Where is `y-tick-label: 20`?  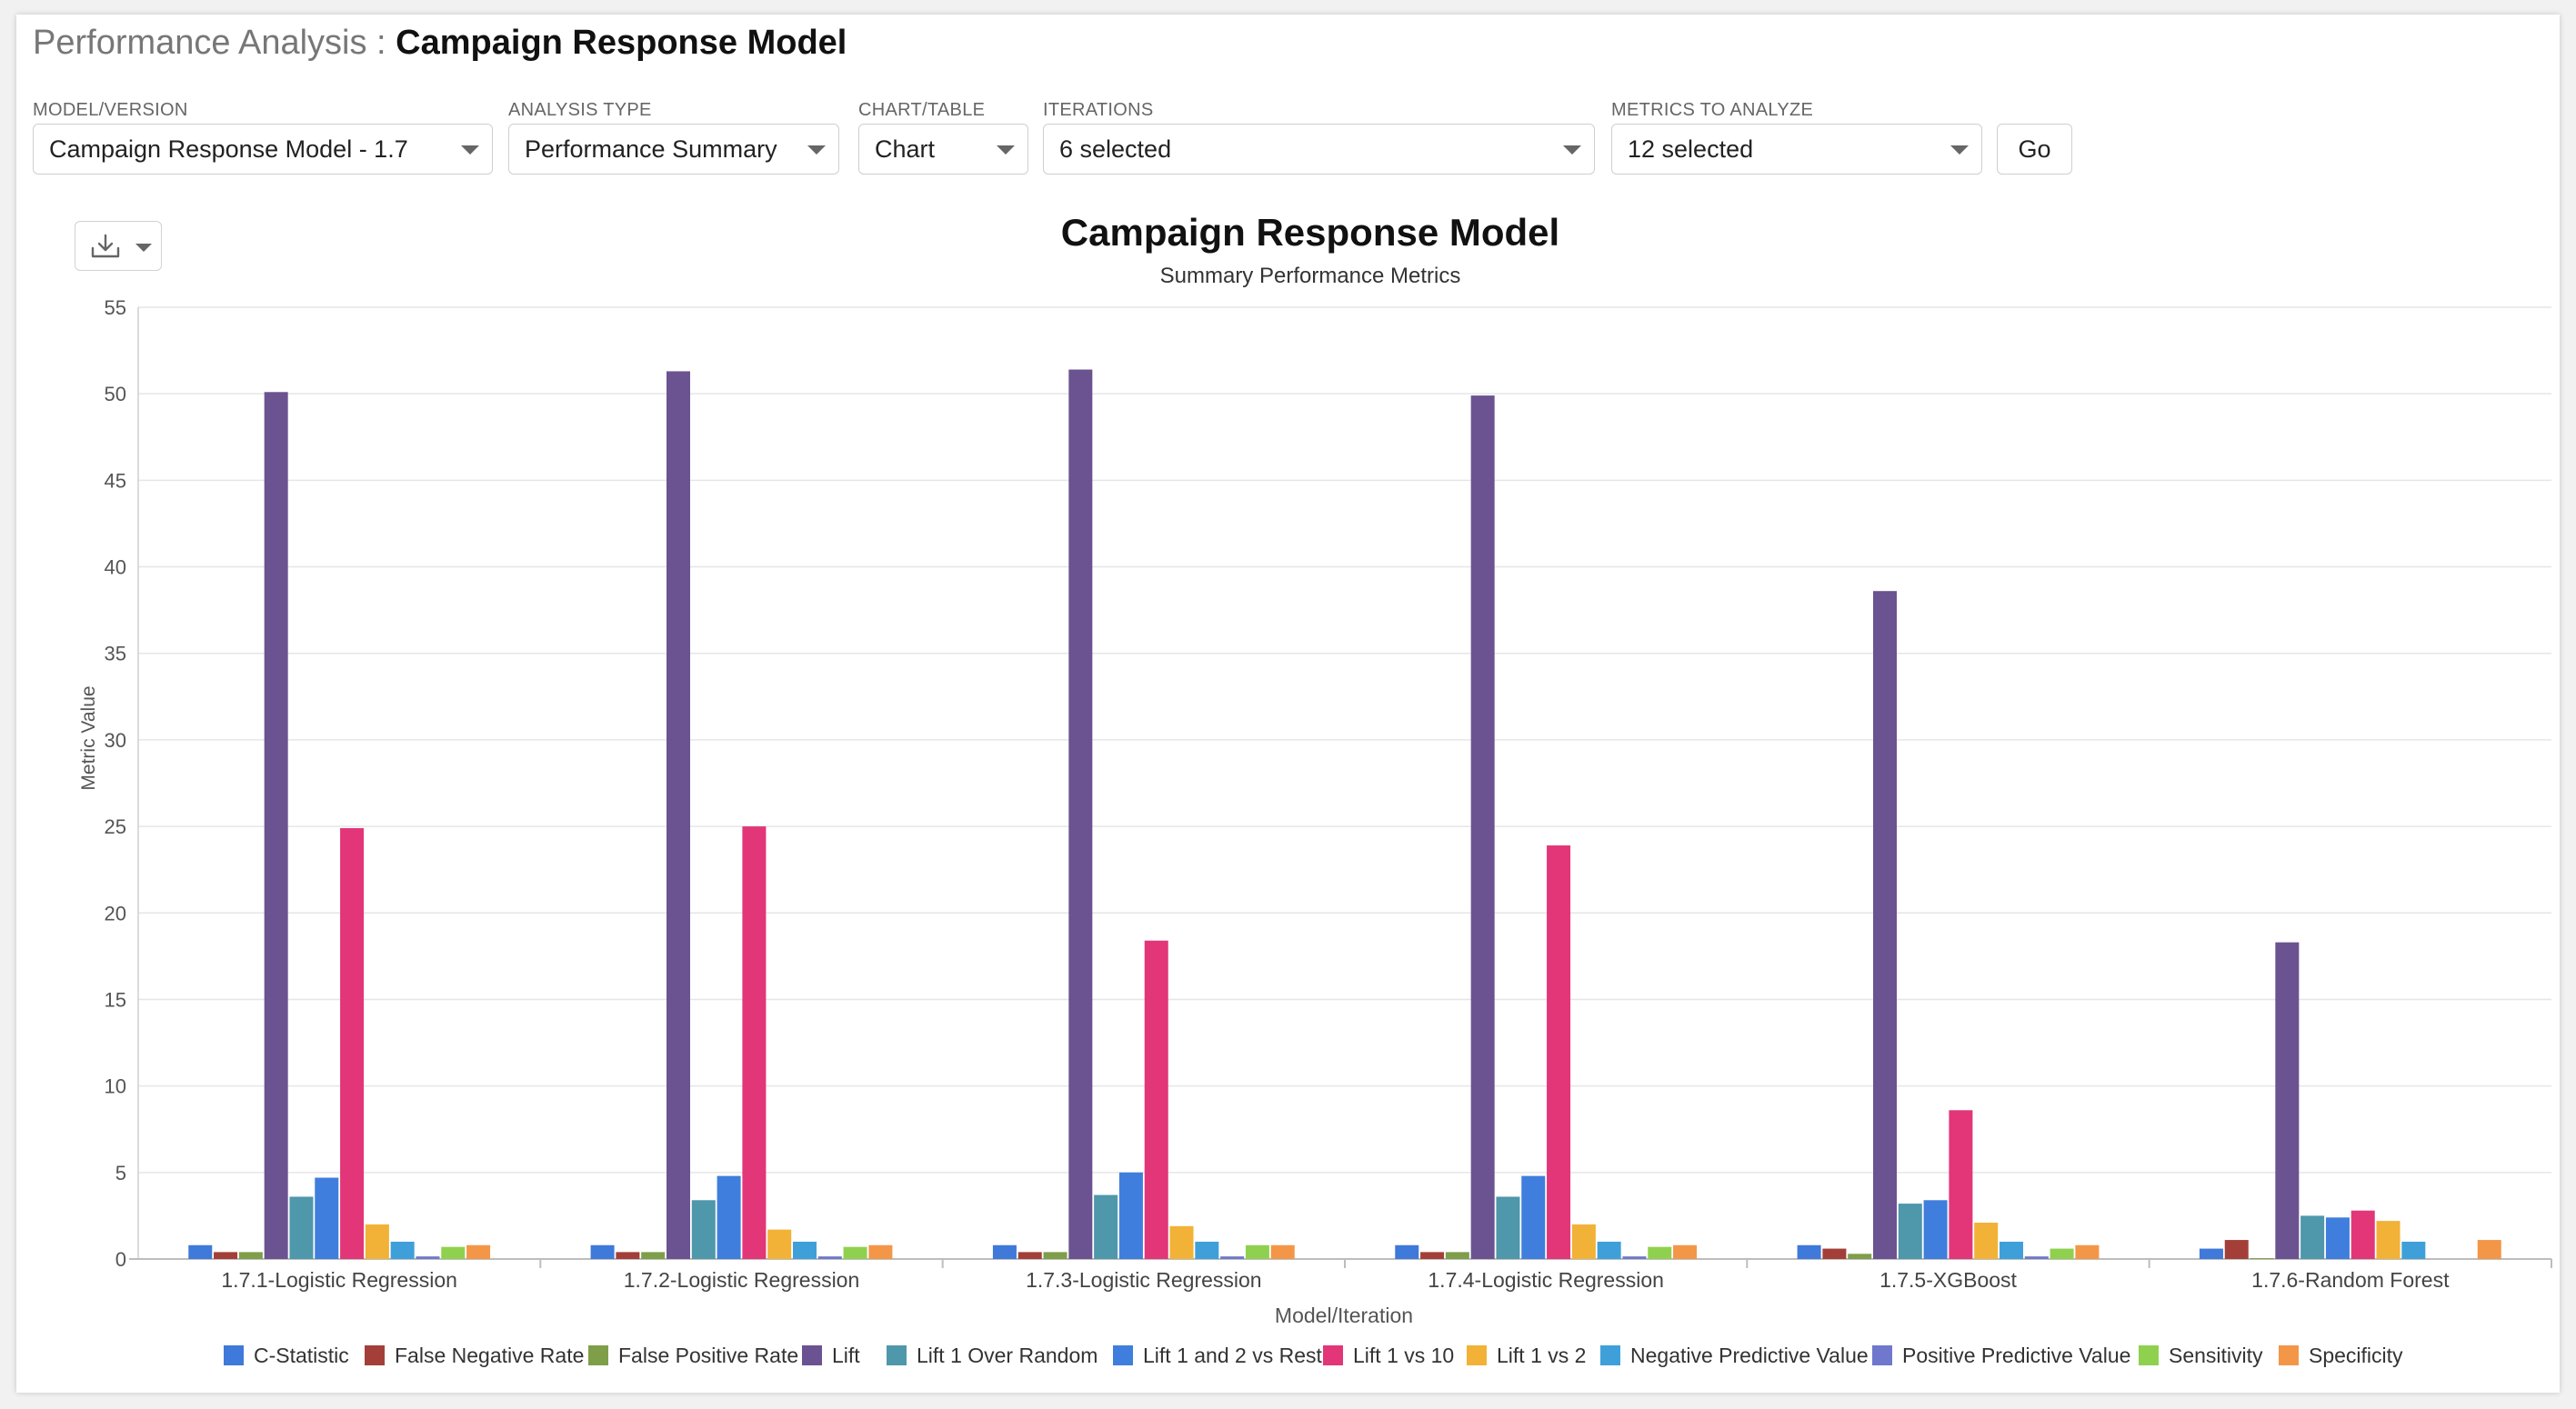
y-tick-label: 20 is located at coordinates (115, 913).